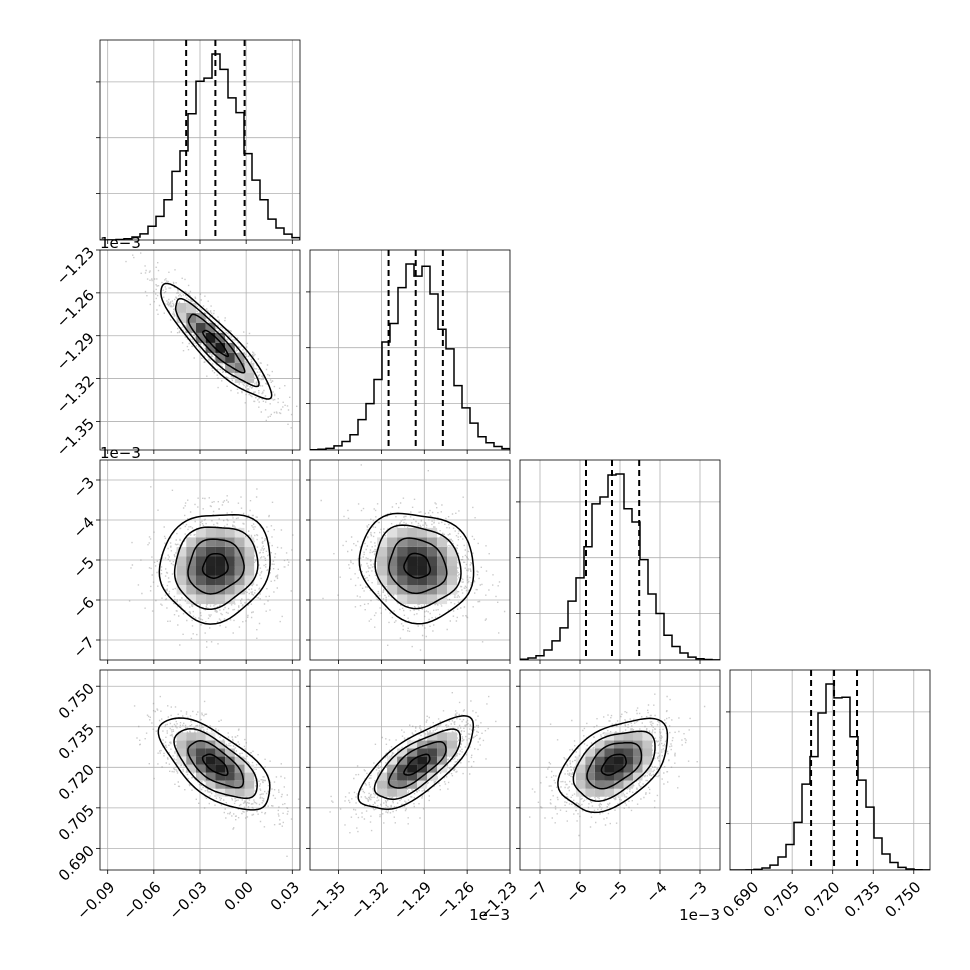 This screenshot has width=970, height=970. Describe the element at coordinates (120, 453) in the screenshot. I see `y-offset-label-2: 1e−3` at that location.